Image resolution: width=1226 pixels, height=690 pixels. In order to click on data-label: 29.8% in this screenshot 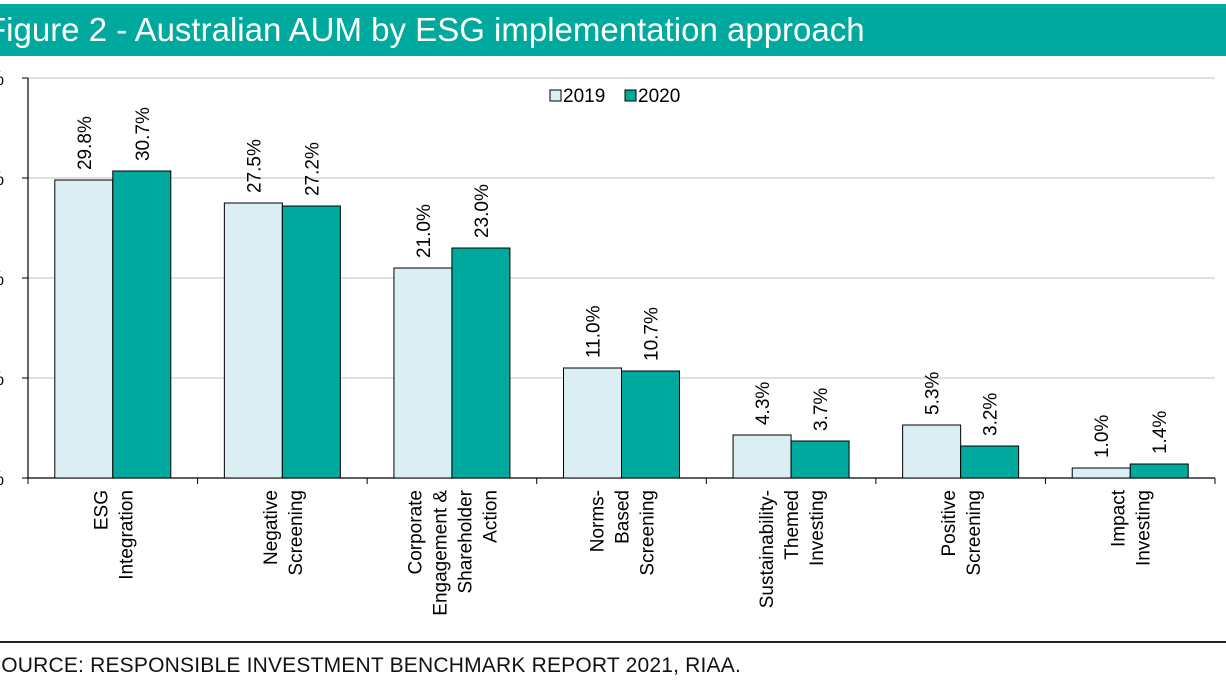, I will do `click(85, 143)`.